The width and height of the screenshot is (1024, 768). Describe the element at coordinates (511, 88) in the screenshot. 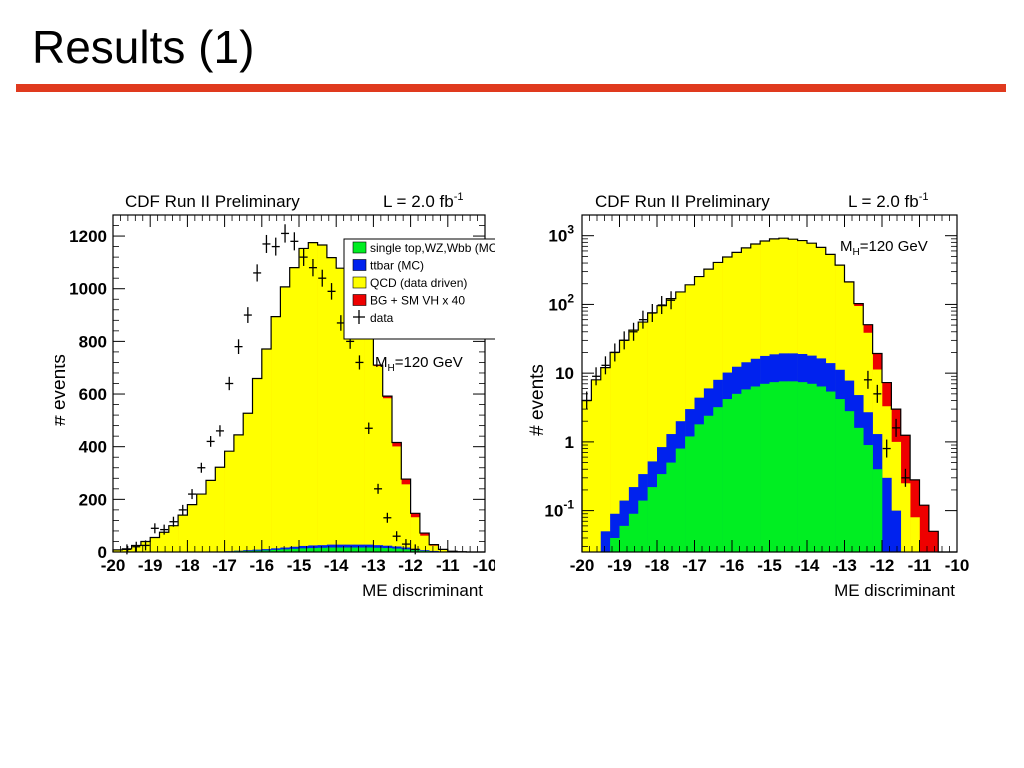

I see `title-rule` at that location.